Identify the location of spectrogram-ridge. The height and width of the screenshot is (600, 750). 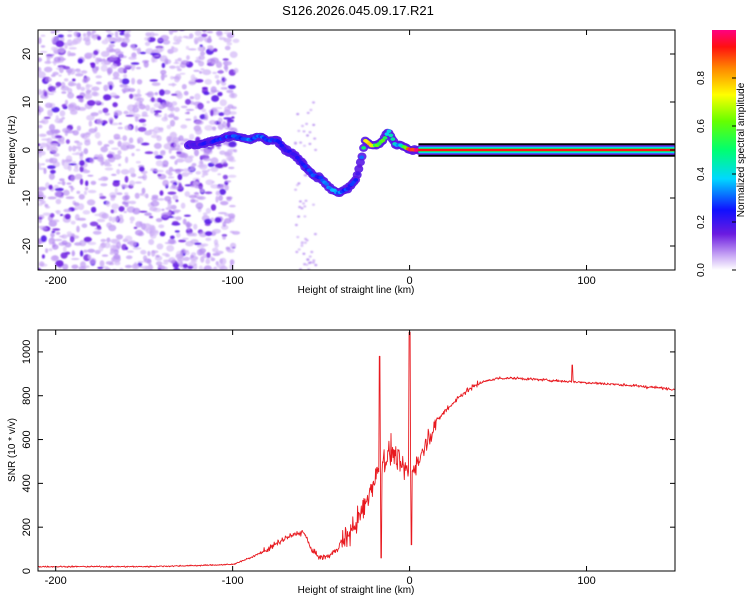
(429, 162).